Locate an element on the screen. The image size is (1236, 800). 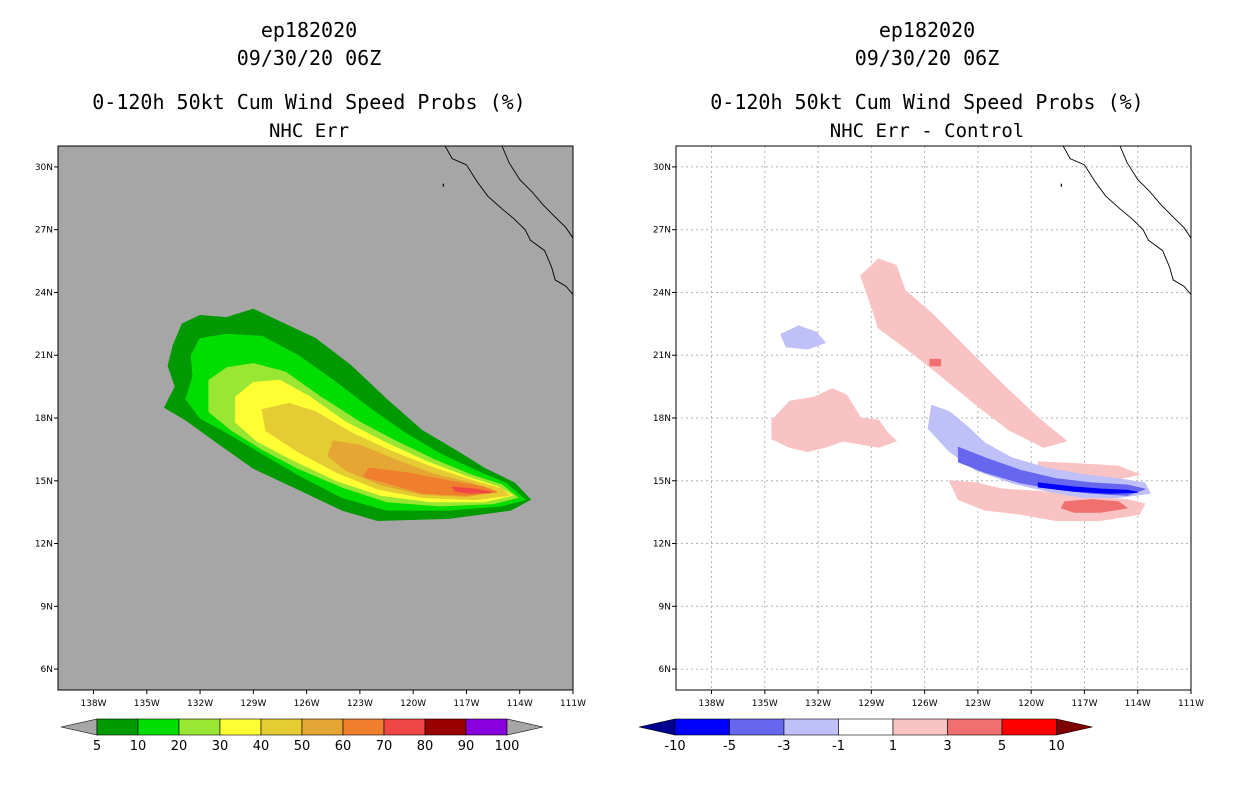
x-tick-label: 123W is located at coordinates (360, 704).